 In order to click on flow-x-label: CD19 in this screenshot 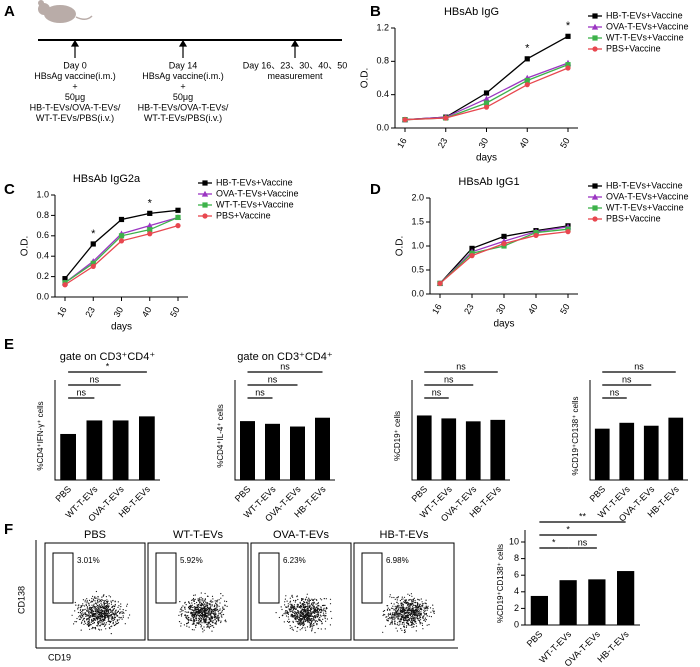, I will do `click(59, 657)`.